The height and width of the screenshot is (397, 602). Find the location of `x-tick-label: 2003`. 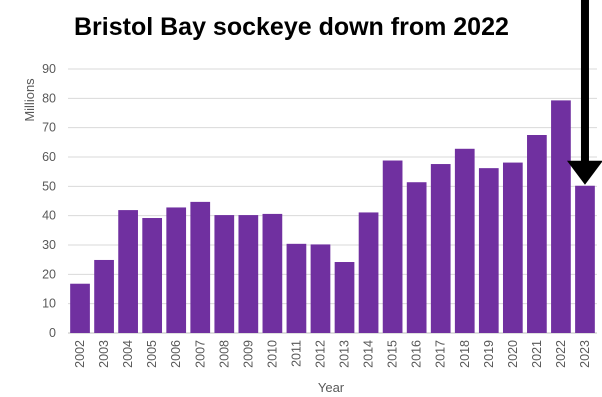

x-tick-label: 2003 is located at coordinates (104, 354).